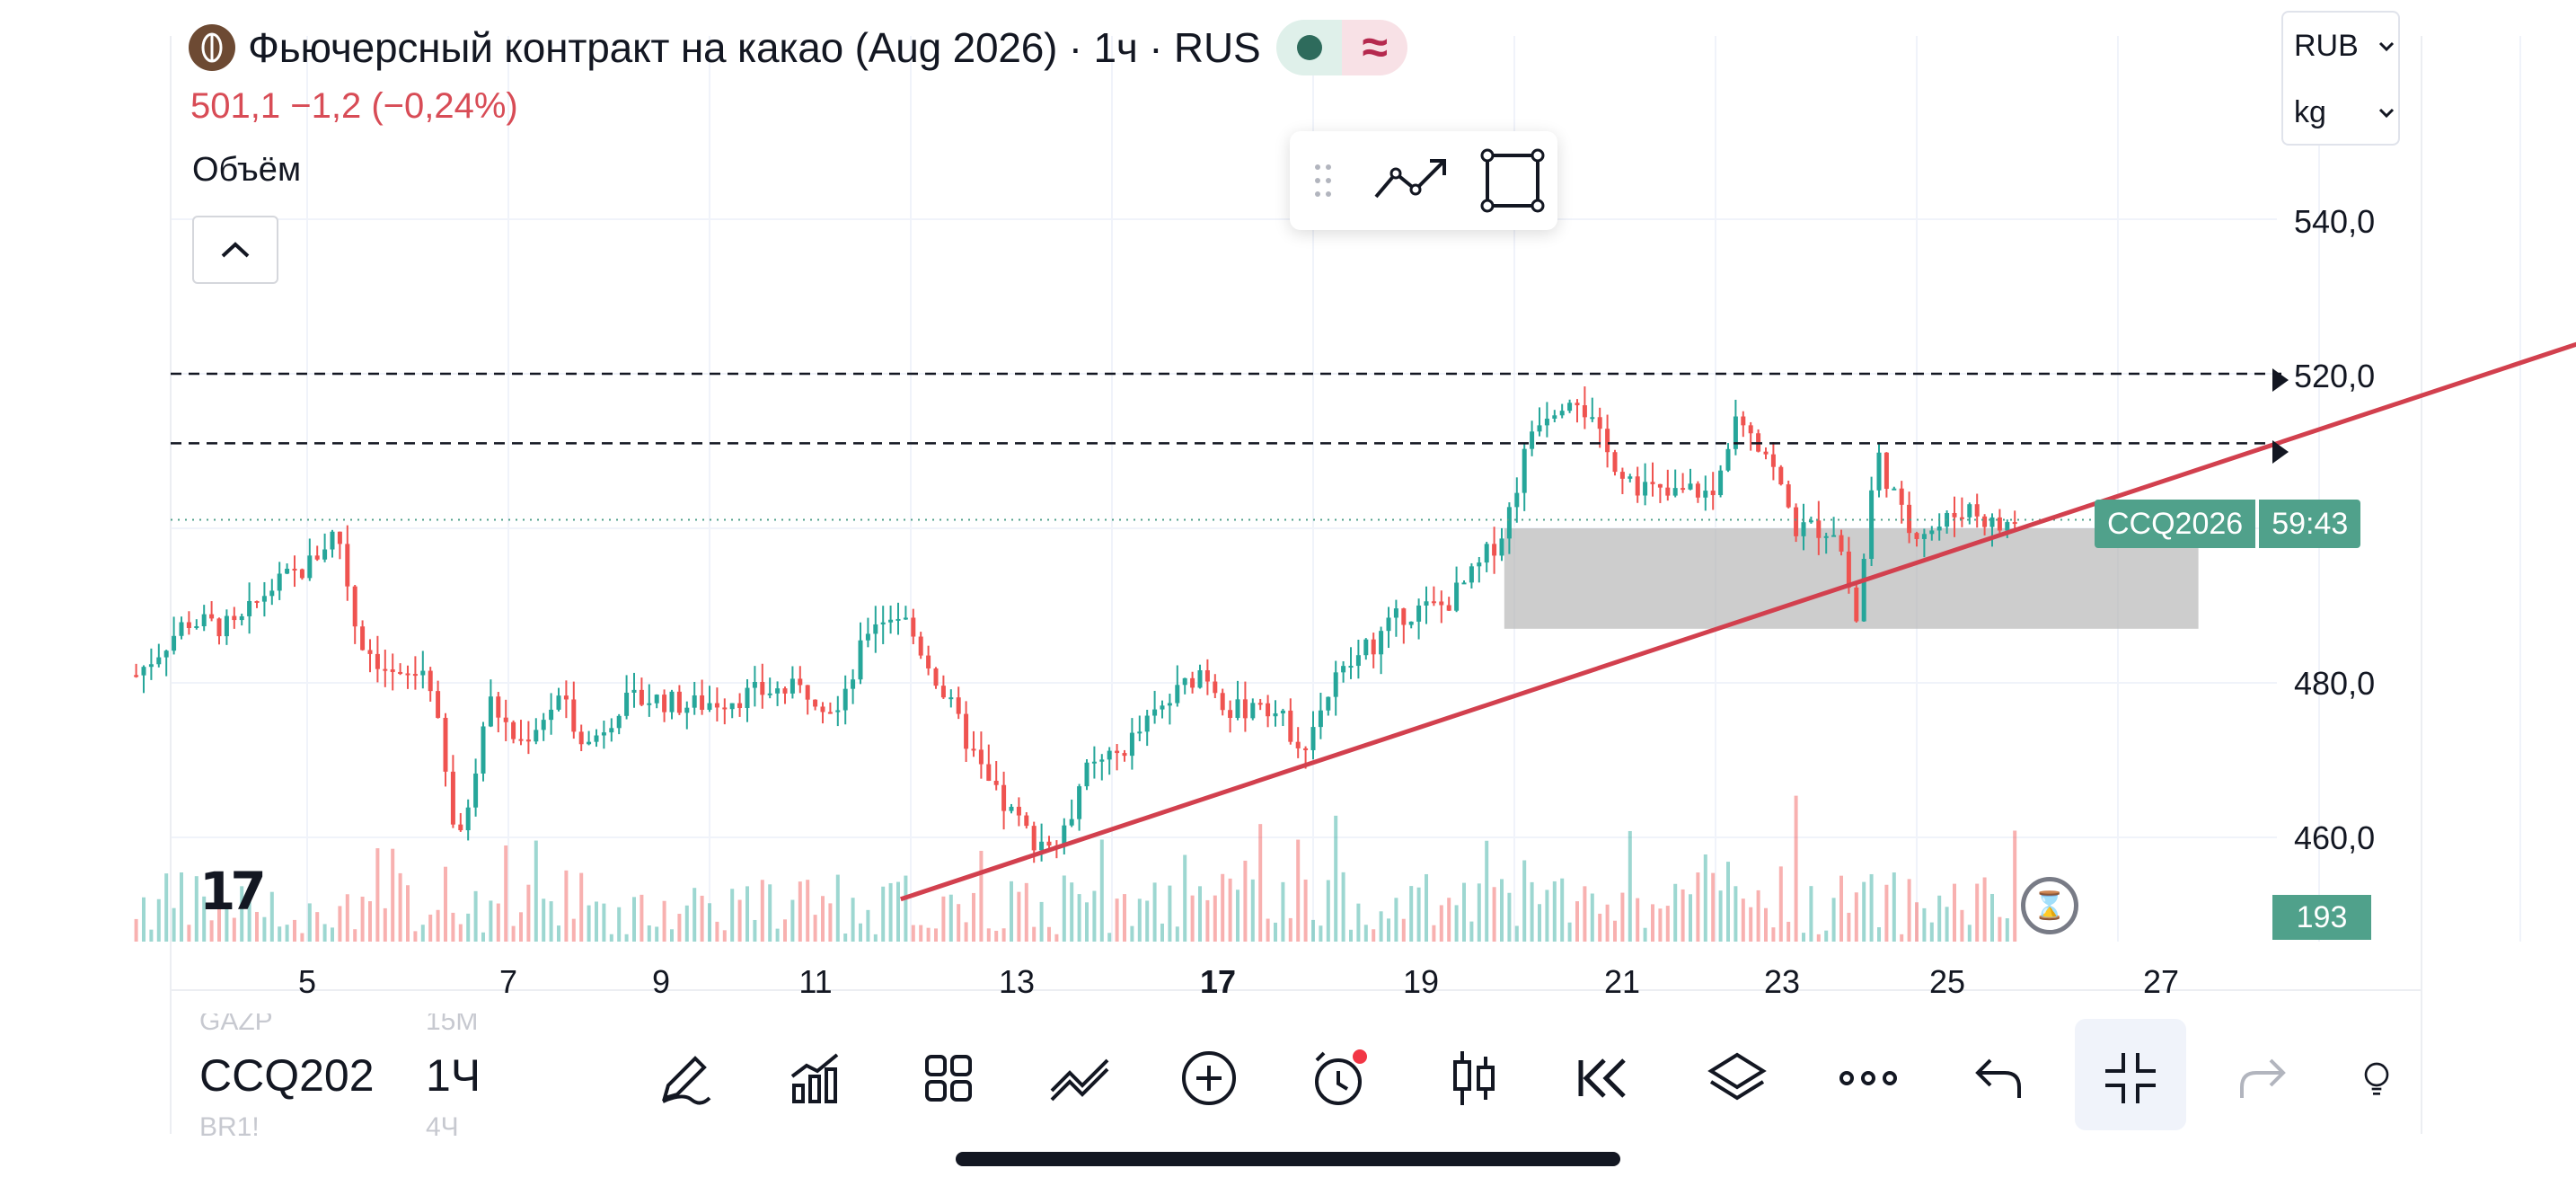 This screenshot has width=2576, height=1186. Describe the element at coordinates (1868, 1078) in the screenshot. I see `more-icon` at that location.